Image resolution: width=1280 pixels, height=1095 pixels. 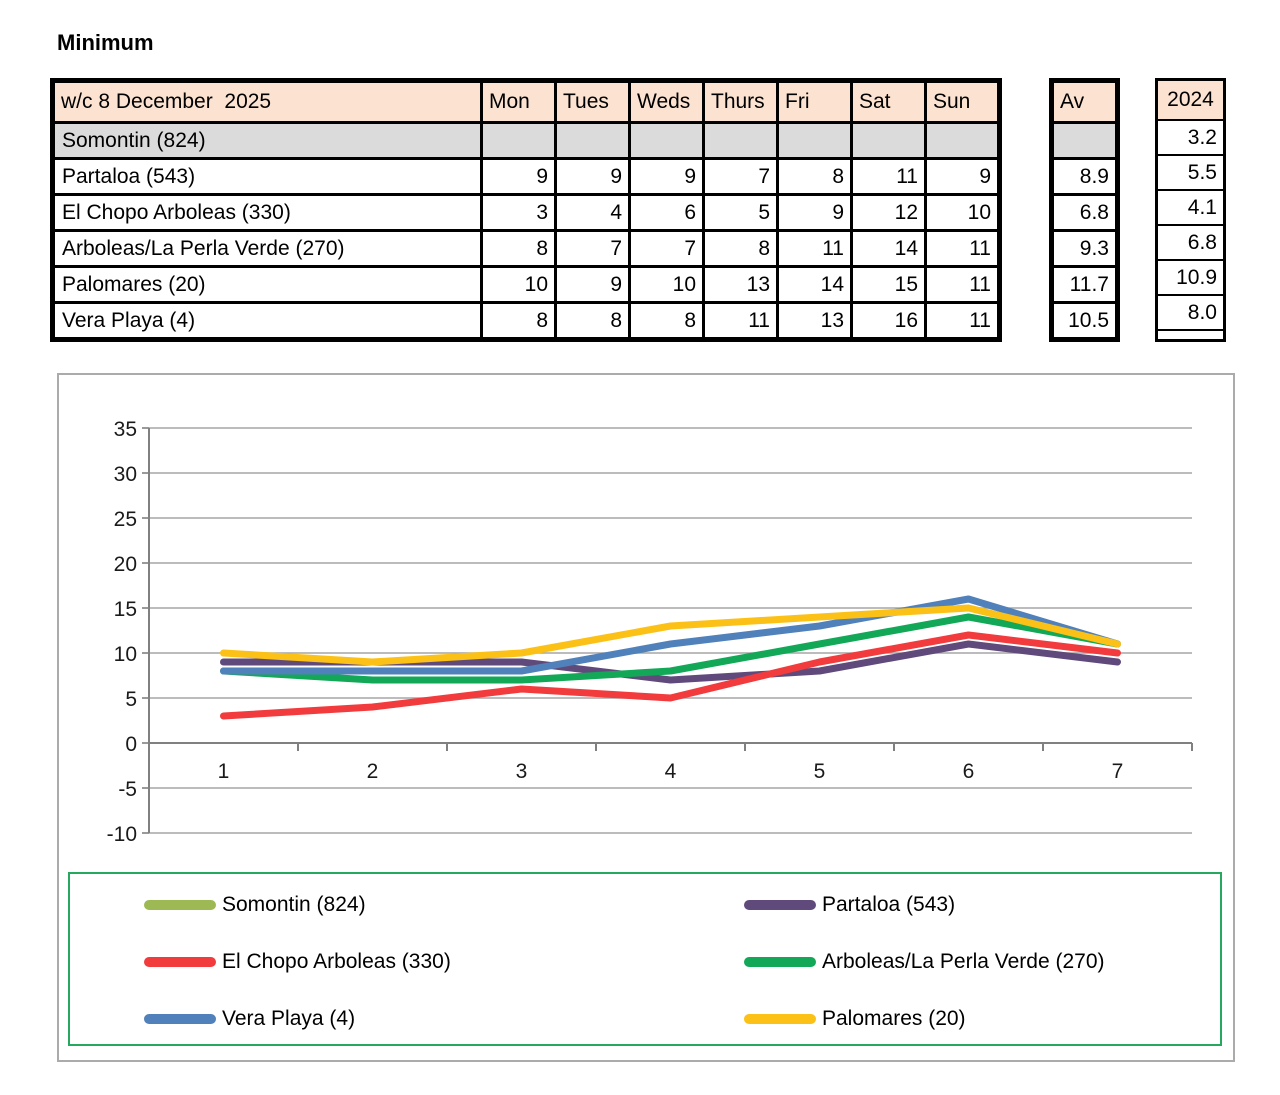 What do you see at coordinates (1190, 242) in the screenshot?
I see `year-value-cell: 6.8` at bounding box center [1190, 242].